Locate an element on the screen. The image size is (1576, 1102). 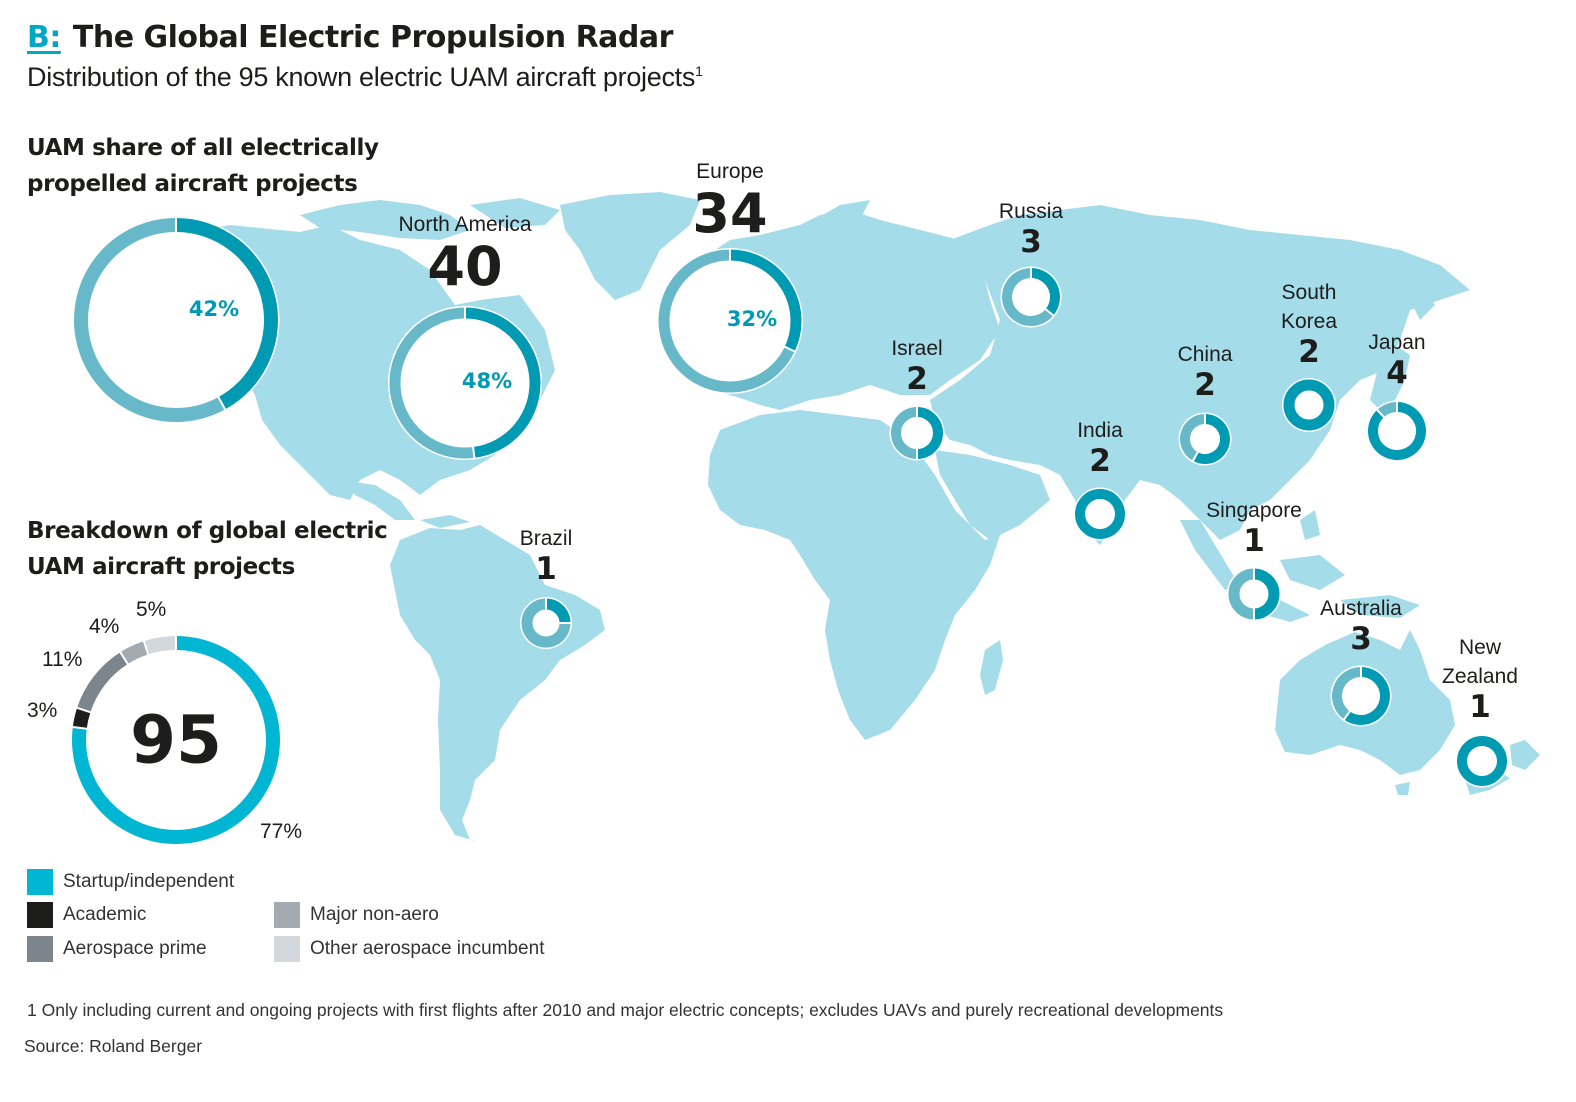
legend-item-academic: Academic is located at coordinates (86, 915).